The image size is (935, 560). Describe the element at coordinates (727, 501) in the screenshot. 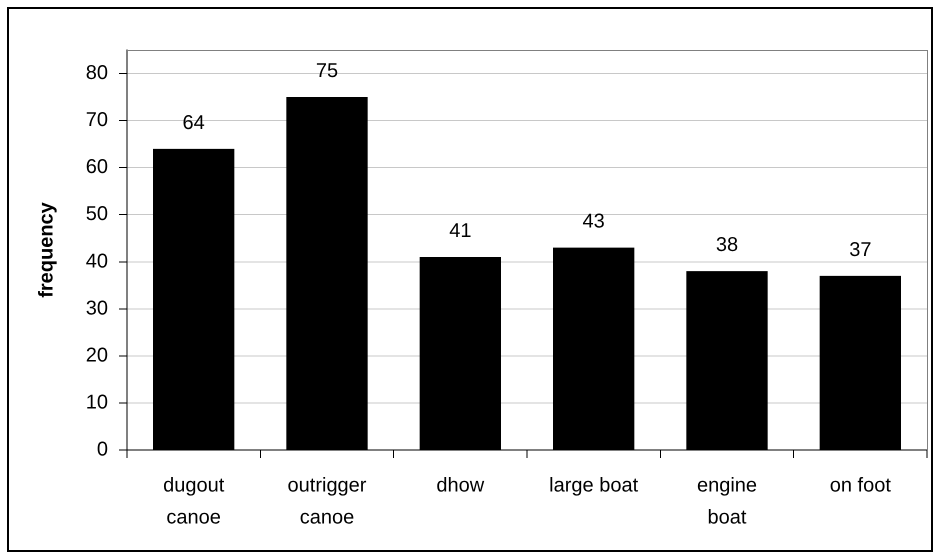

I see `x-tick-label: engine boat` at that location.